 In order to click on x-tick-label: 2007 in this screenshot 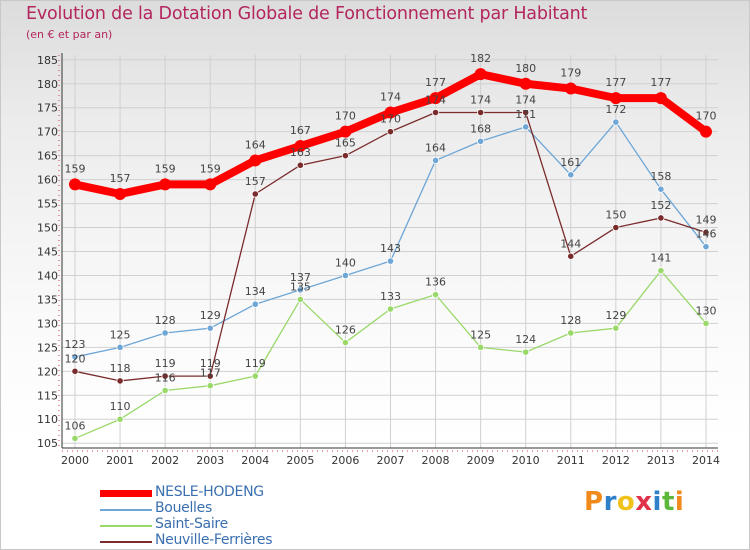, I will do `click(390, 460)`.